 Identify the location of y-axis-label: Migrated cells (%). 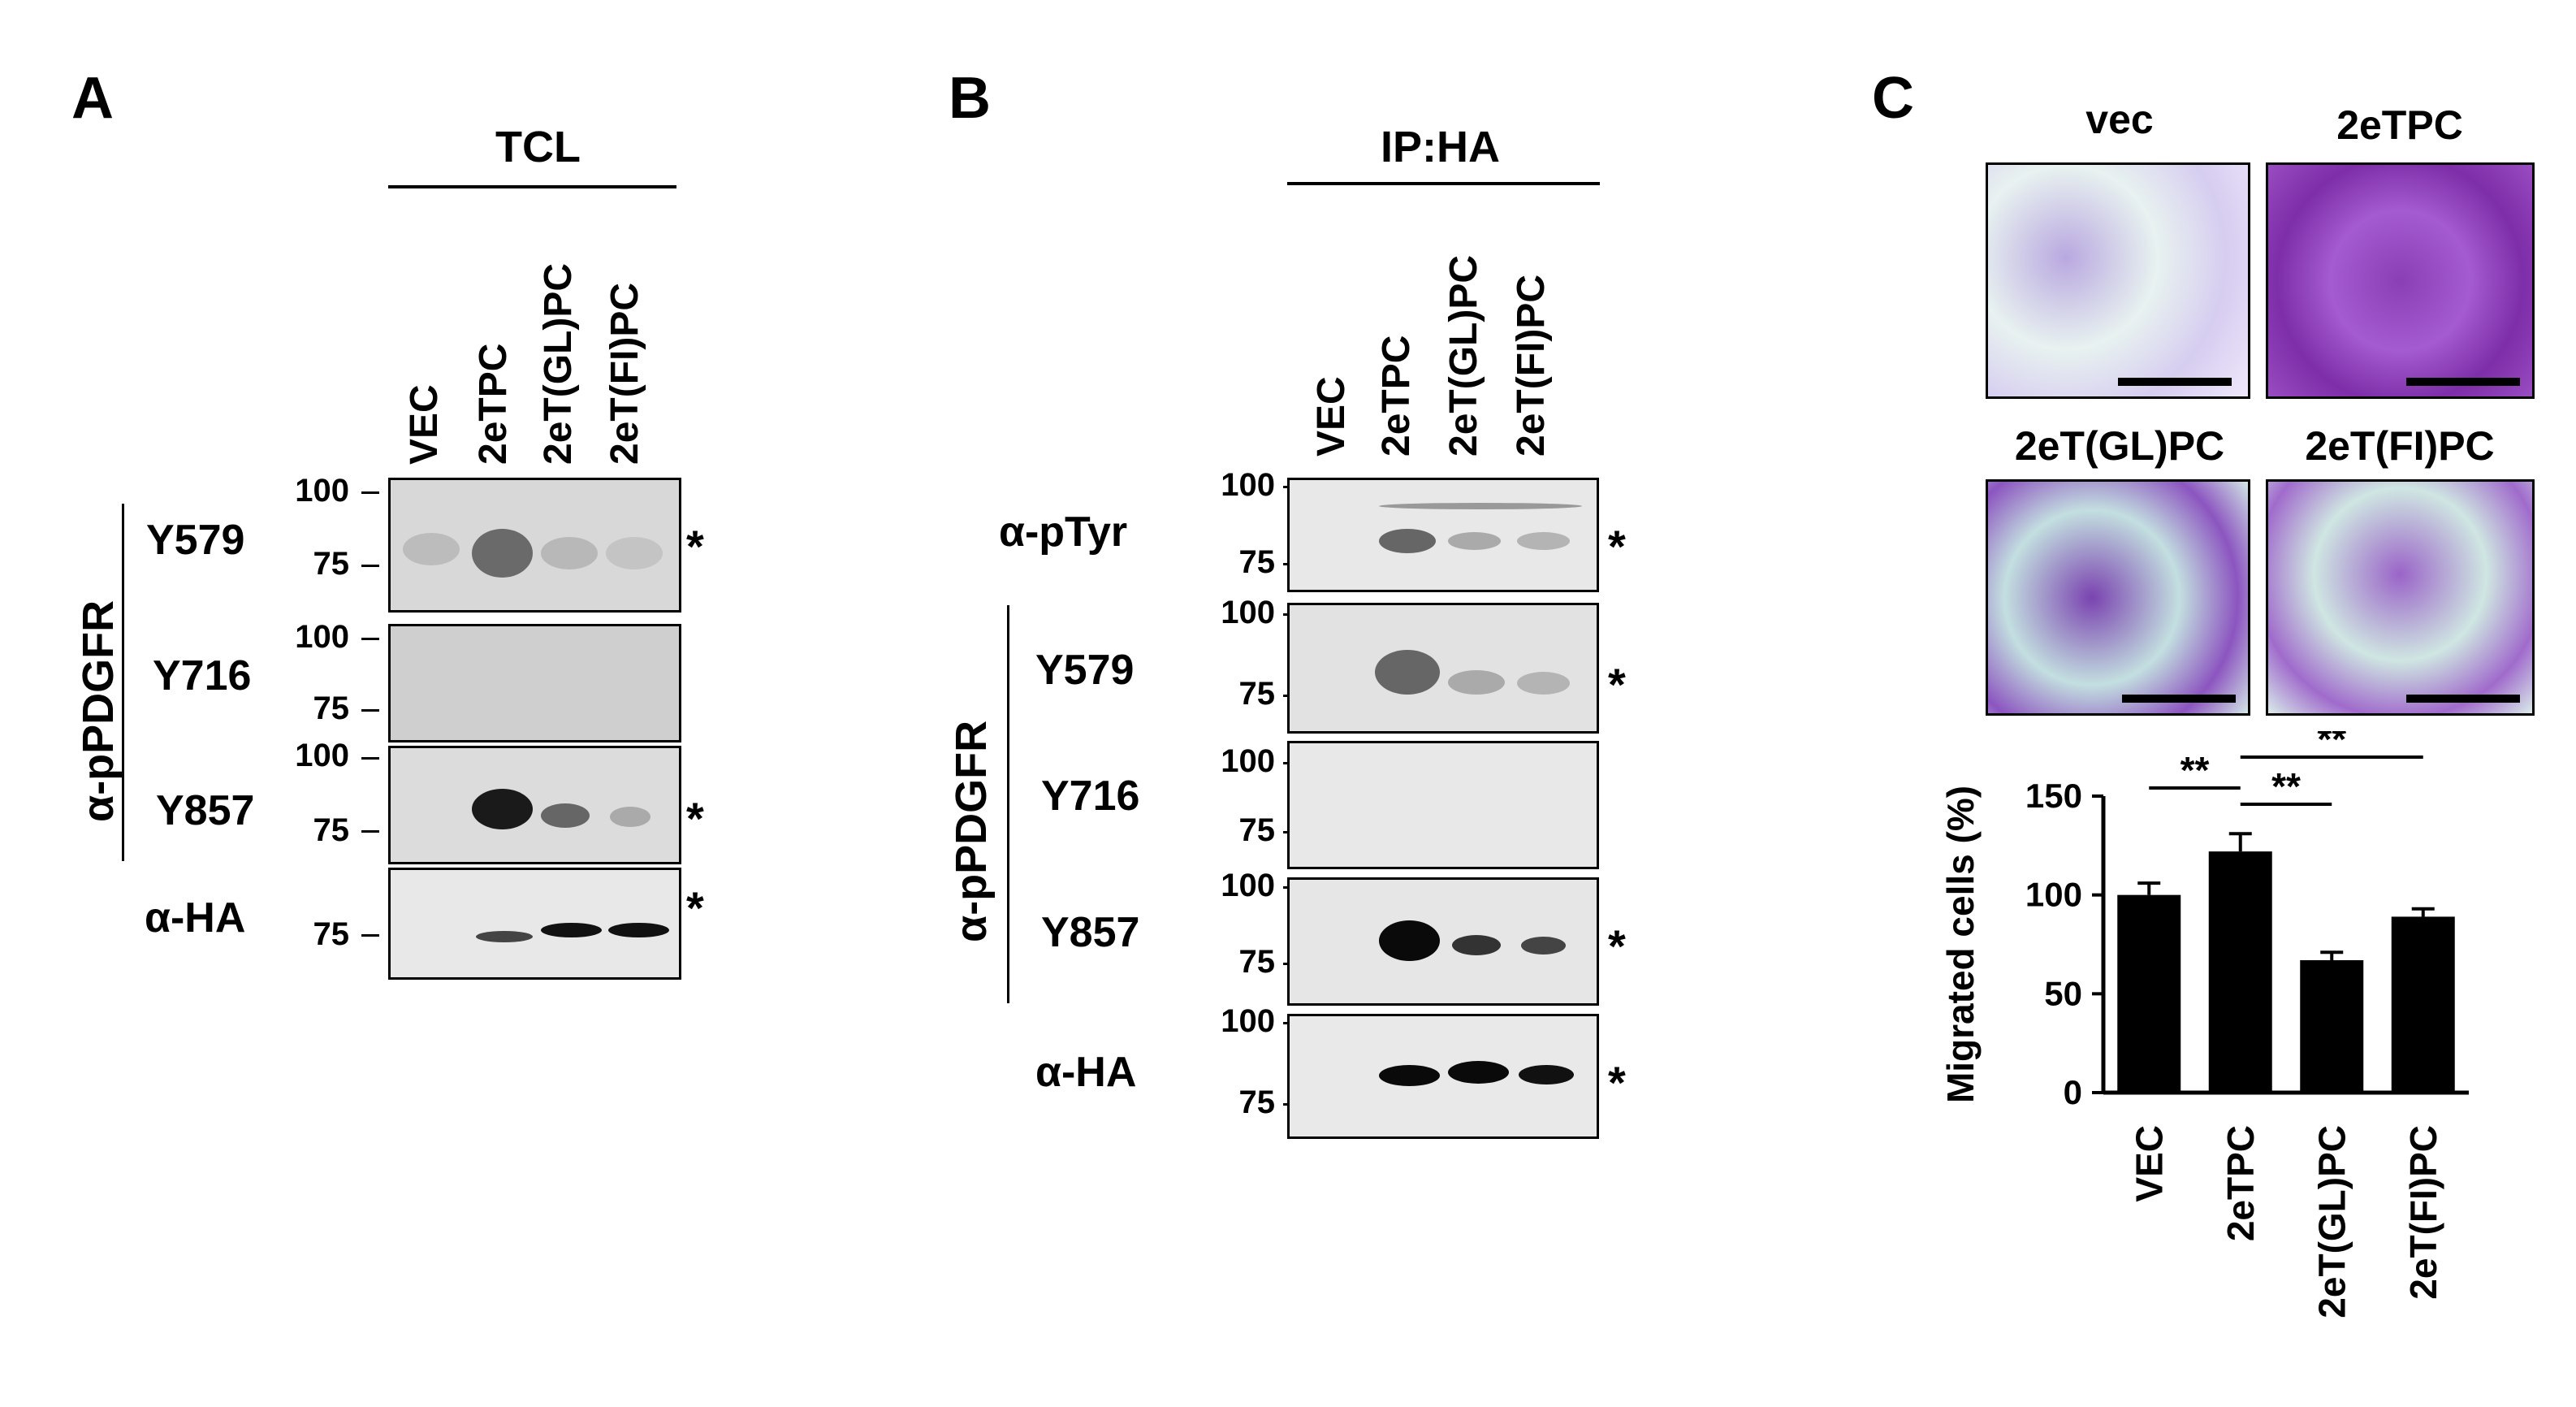
(1960, 945).